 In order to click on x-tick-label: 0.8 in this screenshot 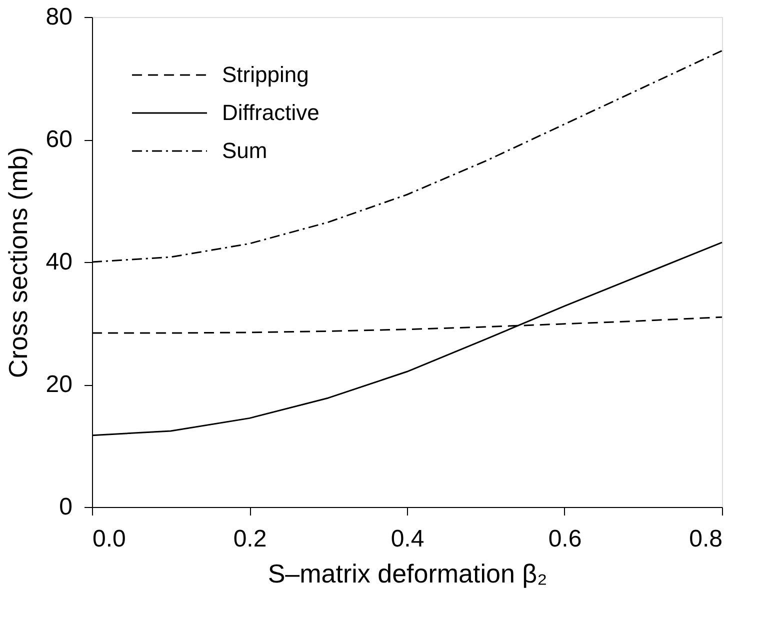, I will do `click(705, 539)`.